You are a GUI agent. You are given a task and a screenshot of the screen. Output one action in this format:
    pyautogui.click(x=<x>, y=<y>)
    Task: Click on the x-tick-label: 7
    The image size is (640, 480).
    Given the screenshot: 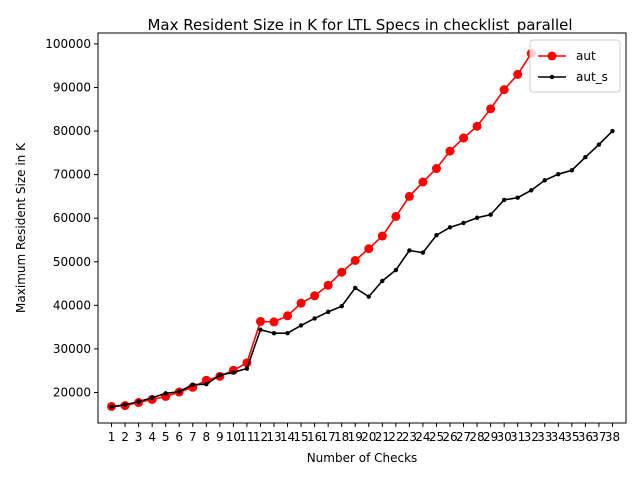 What is the action you would take?
    pyautogui.click(x=193, y=437)
    